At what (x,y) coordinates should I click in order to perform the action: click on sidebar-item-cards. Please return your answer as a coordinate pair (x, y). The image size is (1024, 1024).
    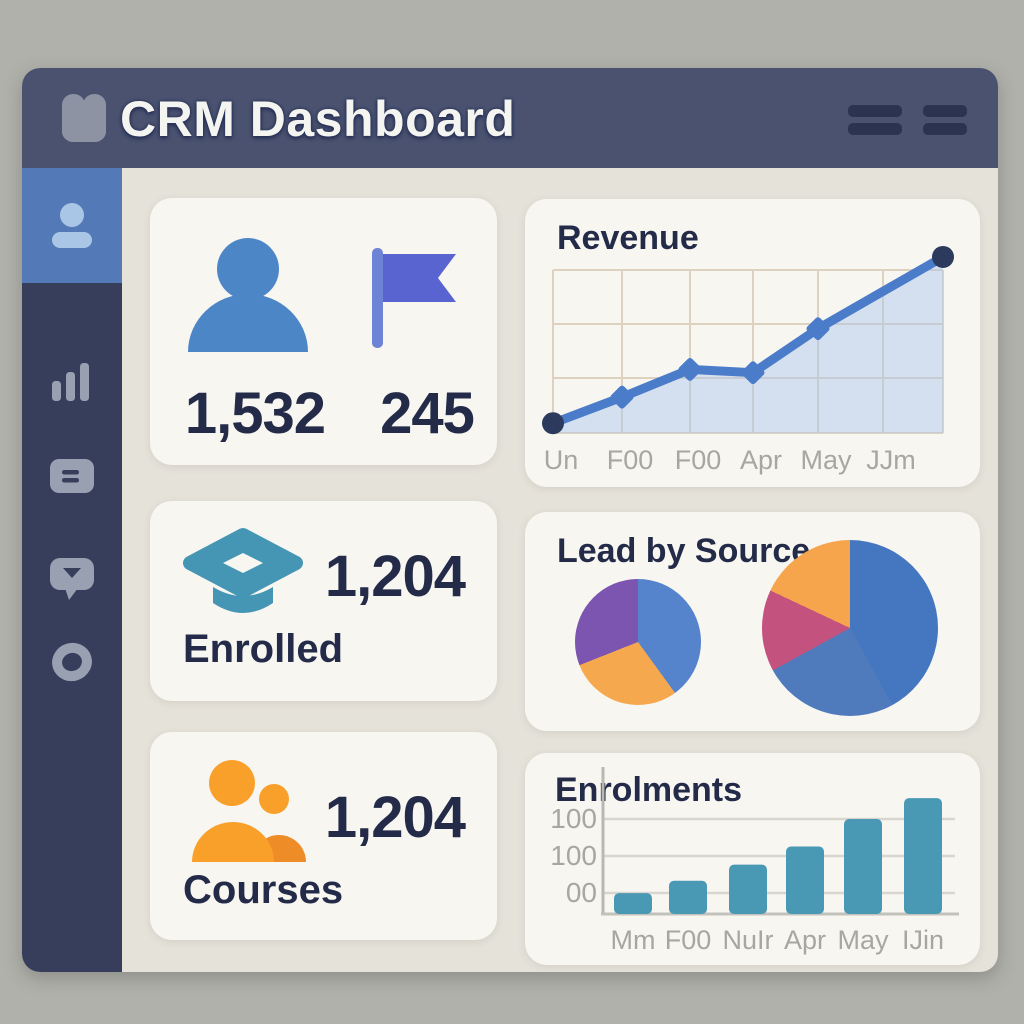
    Looking at the image, I should click on (72, 476).